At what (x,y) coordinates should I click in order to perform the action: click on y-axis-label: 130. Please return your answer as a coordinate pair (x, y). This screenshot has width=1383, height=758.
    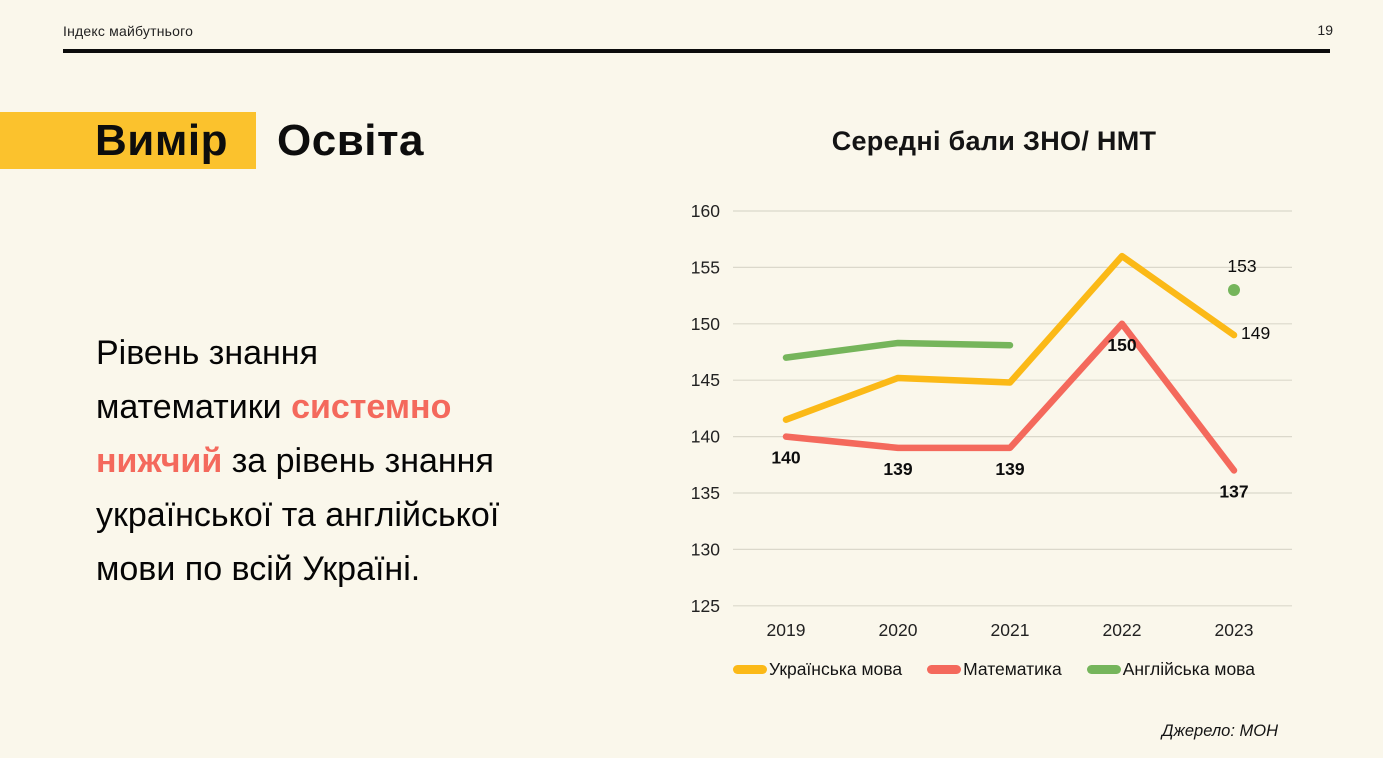
    Looking at the image, I should click on (705, 549).